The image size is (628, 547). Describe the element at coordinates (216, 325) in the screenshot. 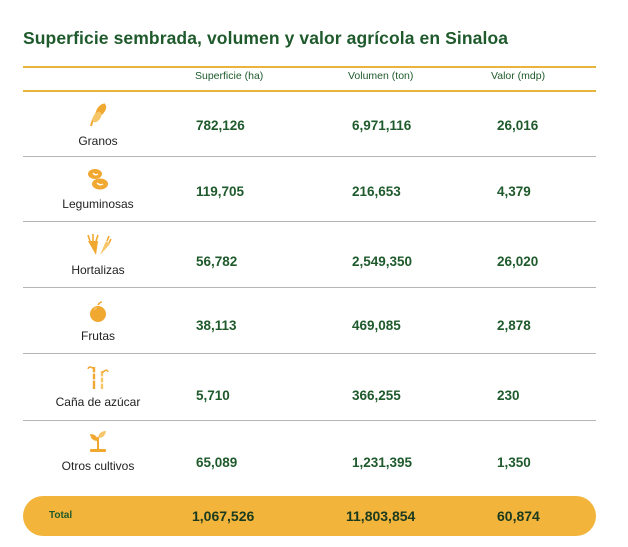

I see `superficie-value: 38,113` at that location.